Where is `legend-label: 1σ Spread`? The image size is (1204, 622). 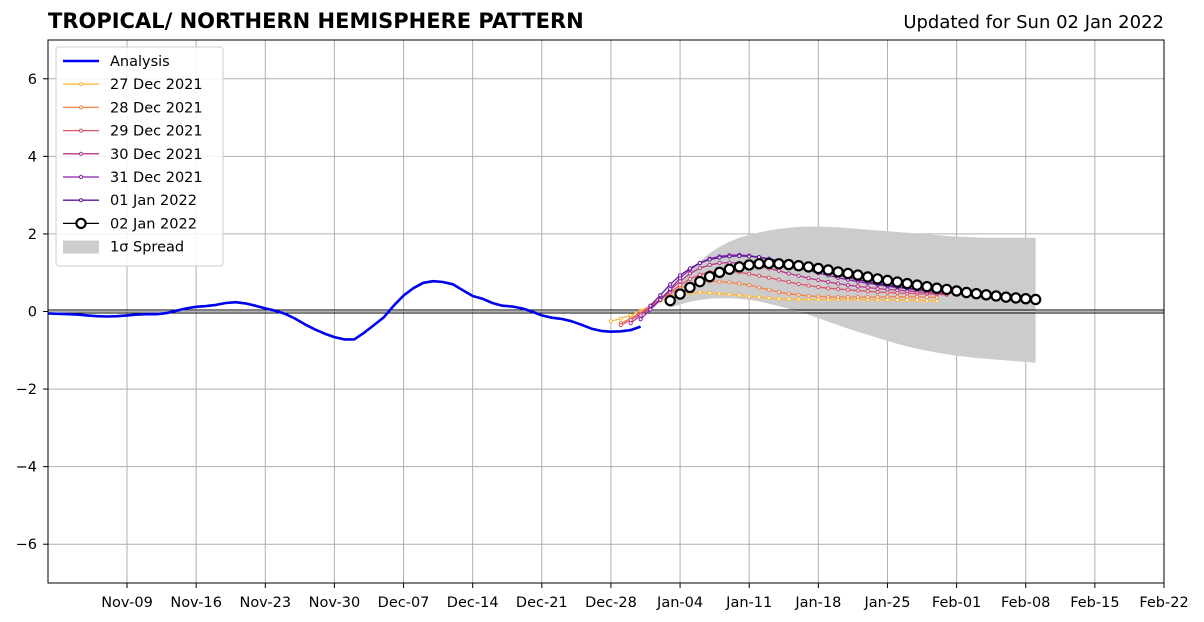 legend-label: 1σ Spread is located at coordinates (147, 248).